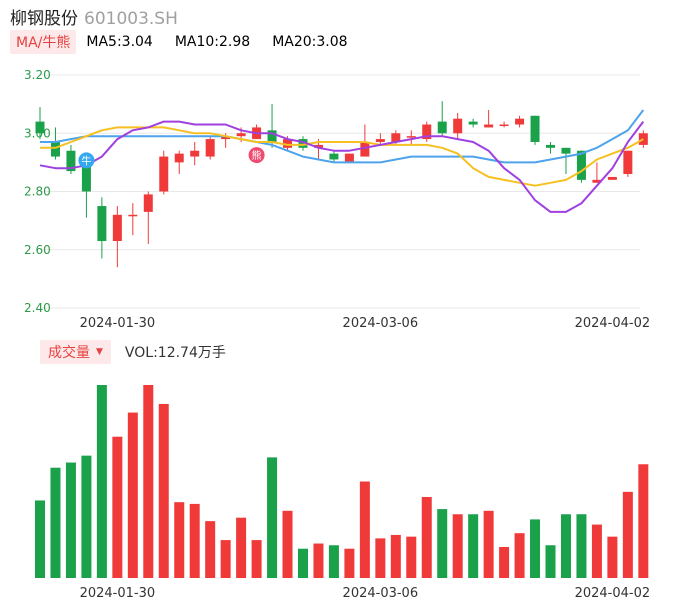 The width and height of the screenshot is (686, 606). Describe the element at coordinates (118, 593) in the screenshot. I see `volume-x-tick-label: 2024-01-30` at that location.